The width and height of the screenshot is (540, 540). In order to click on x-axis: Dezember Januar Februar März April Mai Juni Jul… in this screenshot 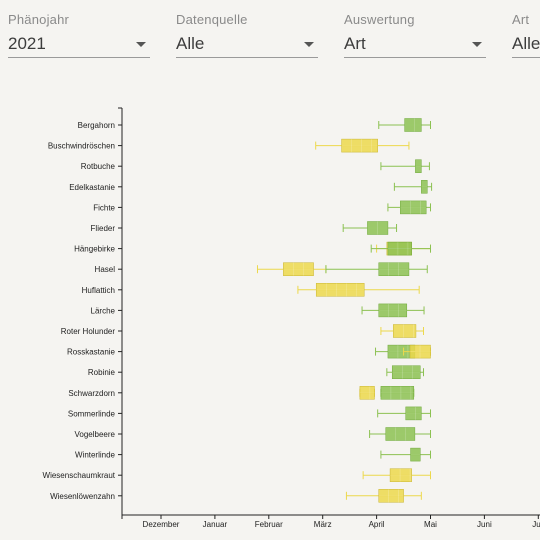, I will do `click(330, 521)`.